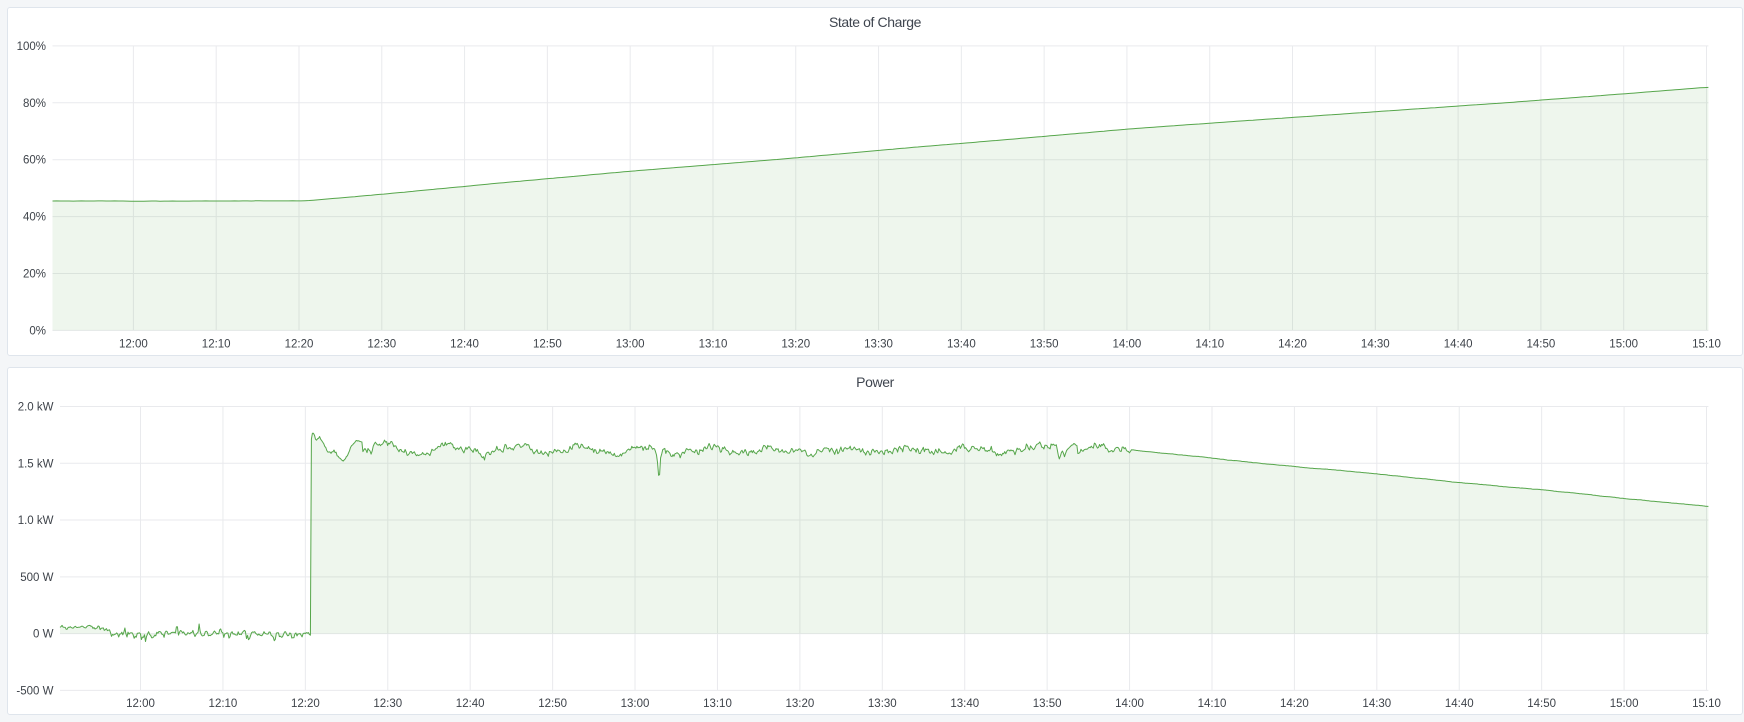 Image resolution: width=1744 pixels, height=722 pixels. Describe the element at coordinates (36, 578) in the screenshot. I see `svg-text: 500 W` at that location.